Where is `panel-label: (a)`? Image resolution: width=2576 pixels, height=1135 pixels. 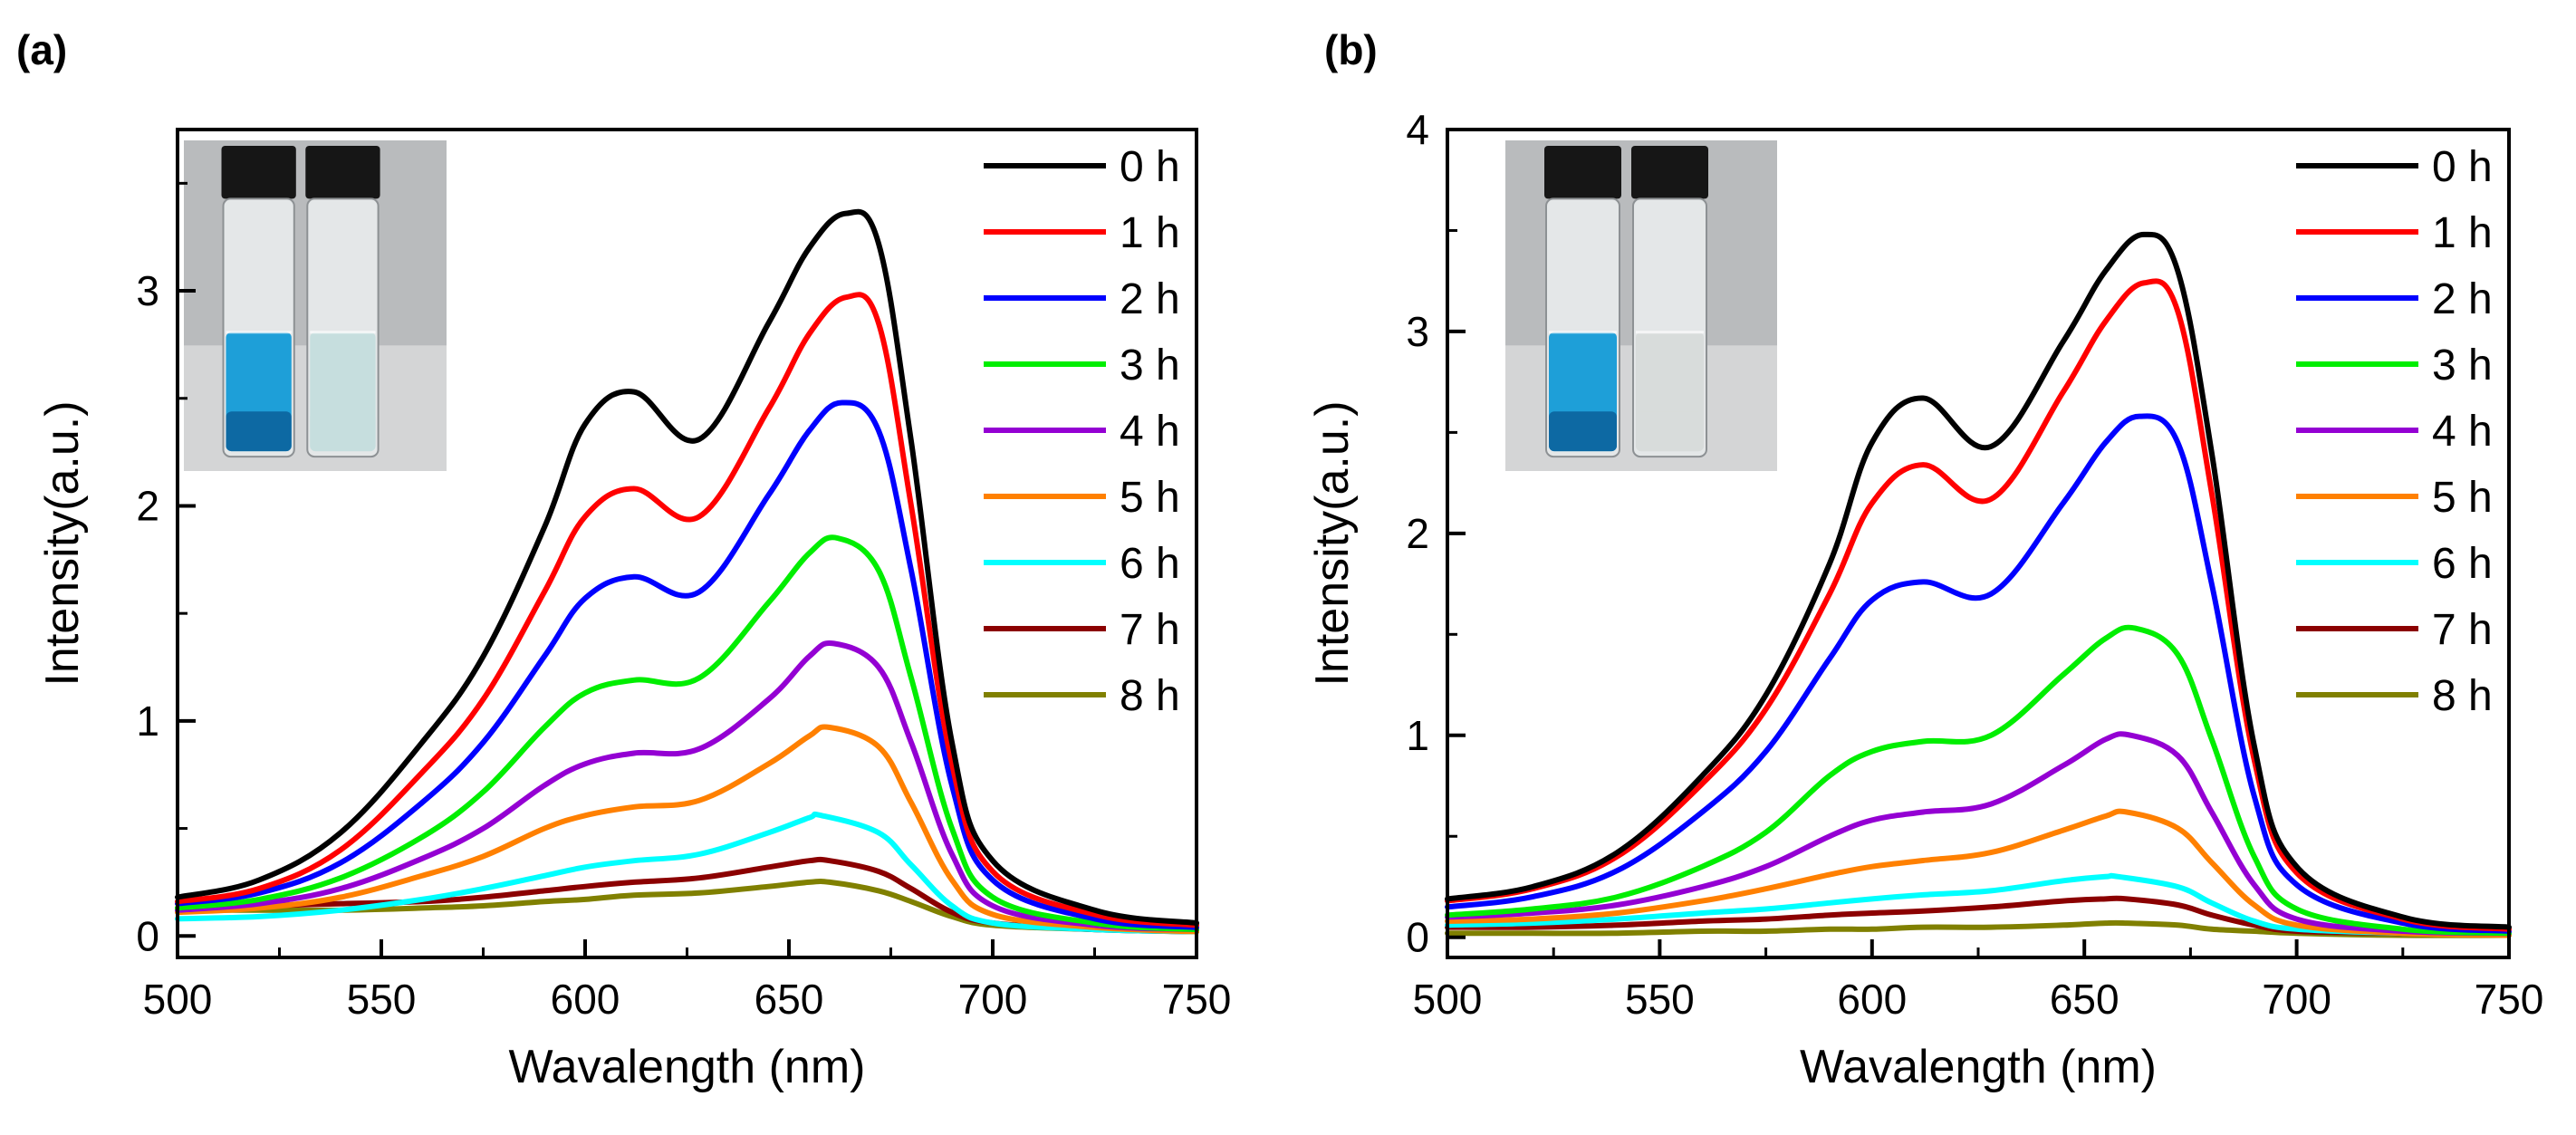
panel-label: (a) is located at coordinates (42, 49).